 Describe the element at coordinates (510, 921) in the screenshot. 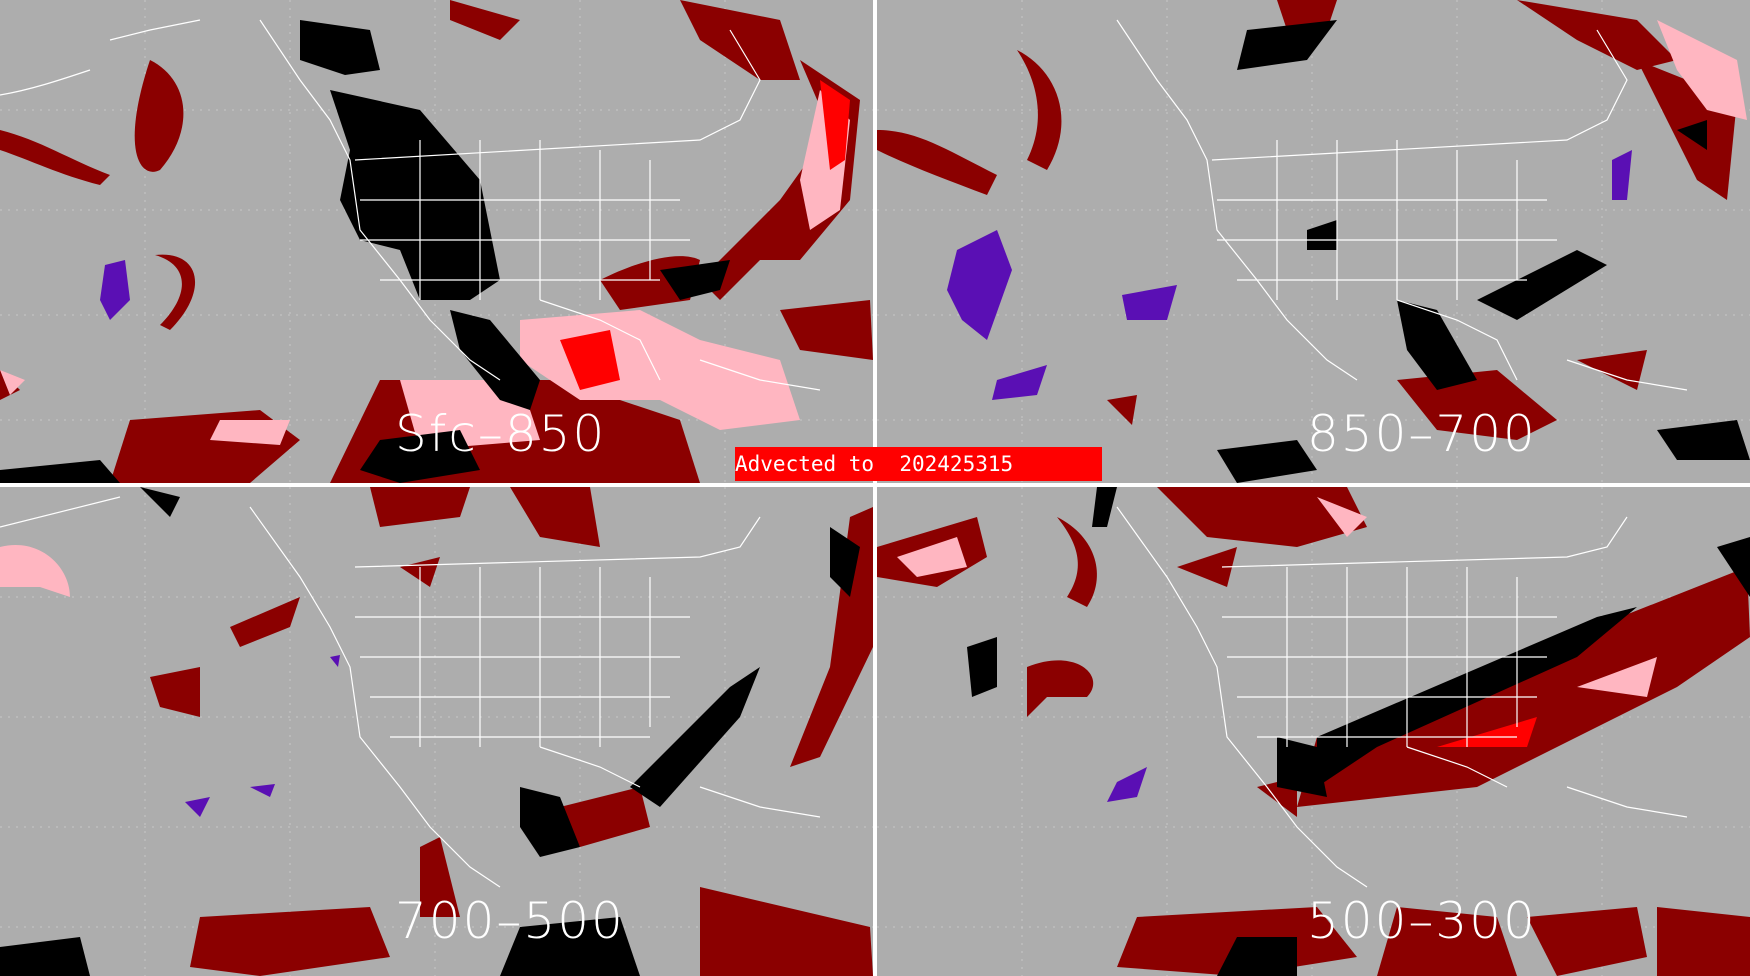

I see `layer-label-700-500: 700–500` at that location.